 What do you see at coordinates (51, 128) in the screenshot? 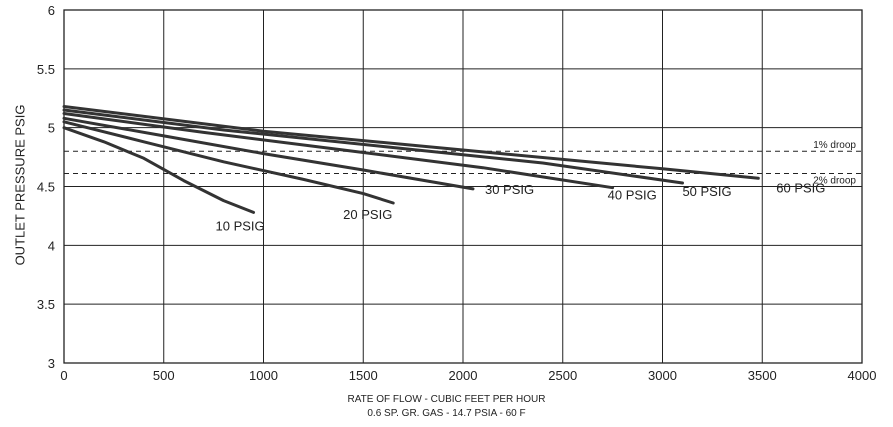
I see `y-tick-label: 5` at bounding box center [51, 128].